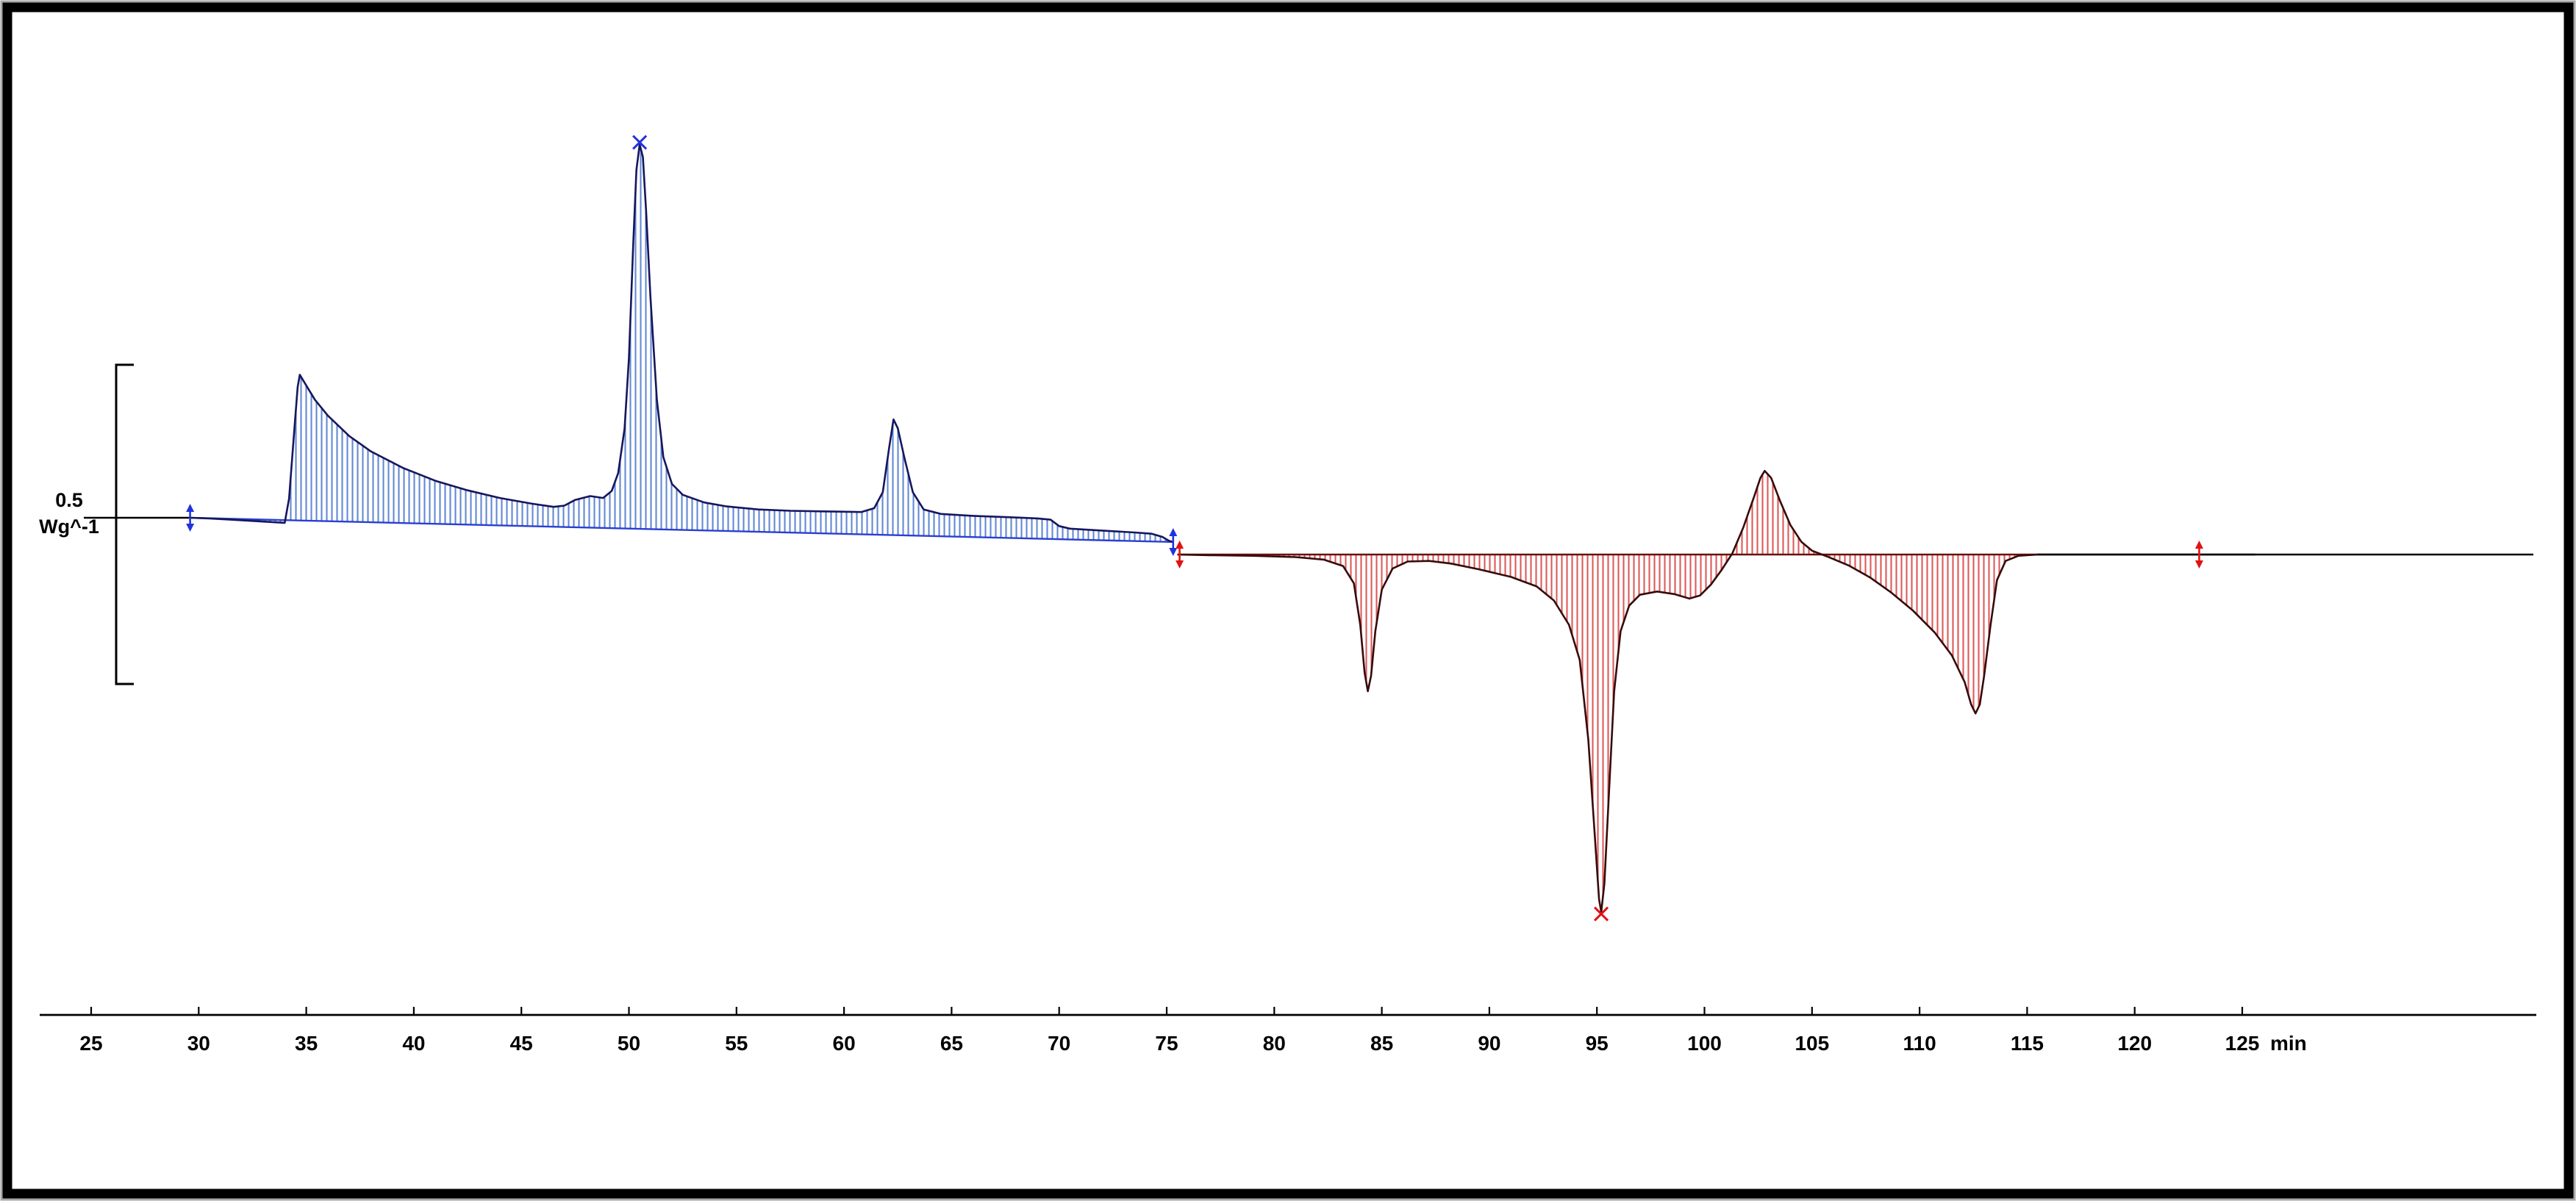 Image resolution: width=2576 pixels, height=1201 pixels. Describe the element at coordinates (629, 1043) in the screenshot. I see `x-tick-label: 50` at that location.